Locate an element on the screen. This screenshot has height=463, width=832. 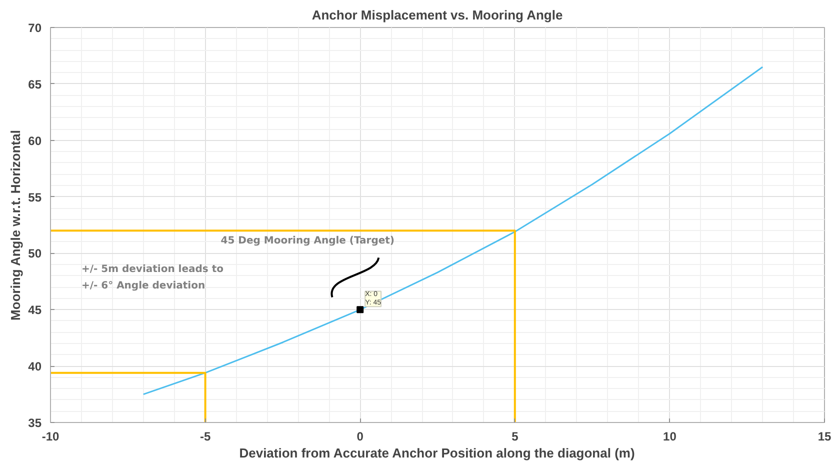
y-tick-label: 45 is located at coordinates (35, 310).